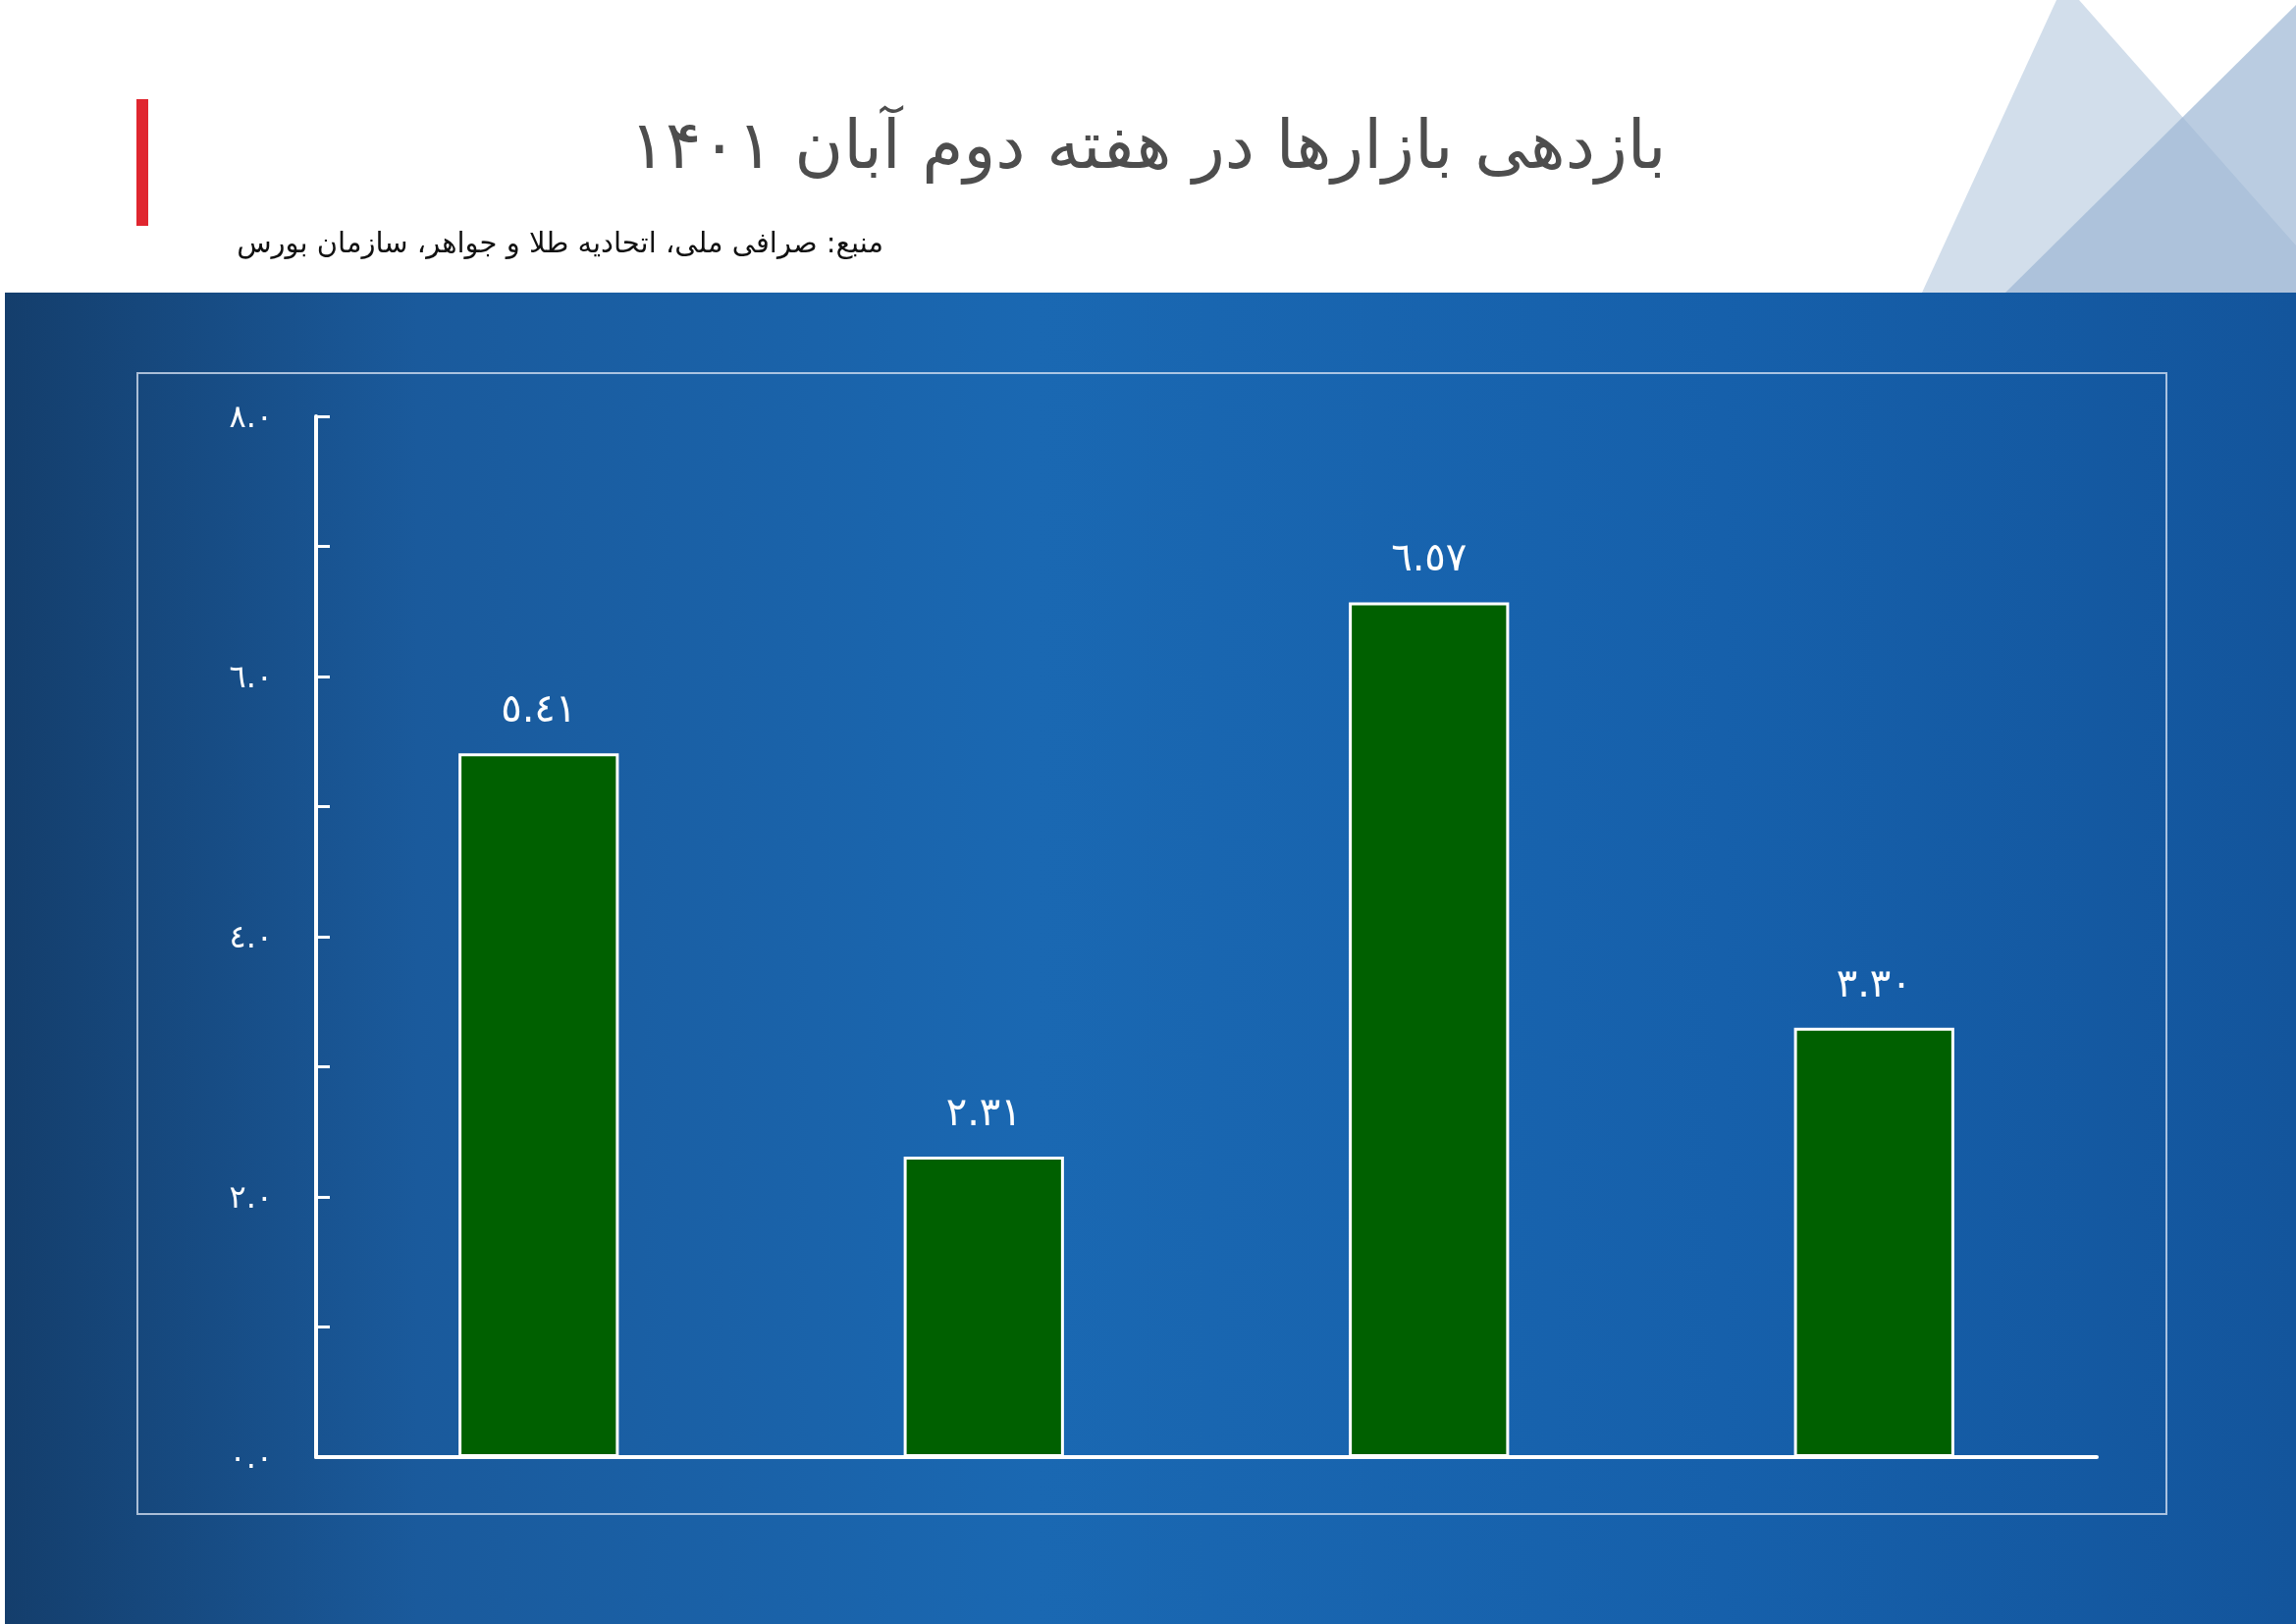  Describe the element at coordinates (251, 676) in the screenshot. I see `y-tick-label: ٦.٠` at that location.